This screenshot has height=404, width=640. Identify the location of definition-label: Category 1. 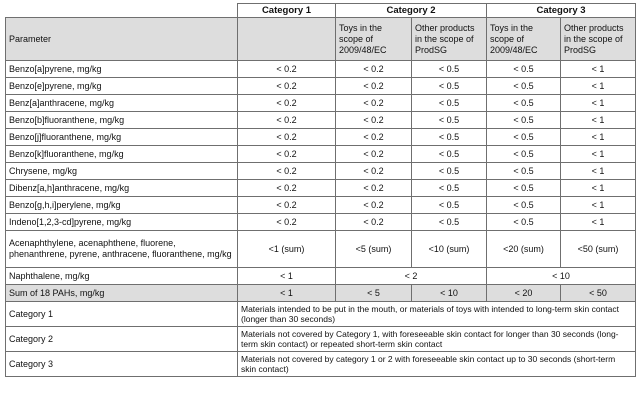
(121, 314).